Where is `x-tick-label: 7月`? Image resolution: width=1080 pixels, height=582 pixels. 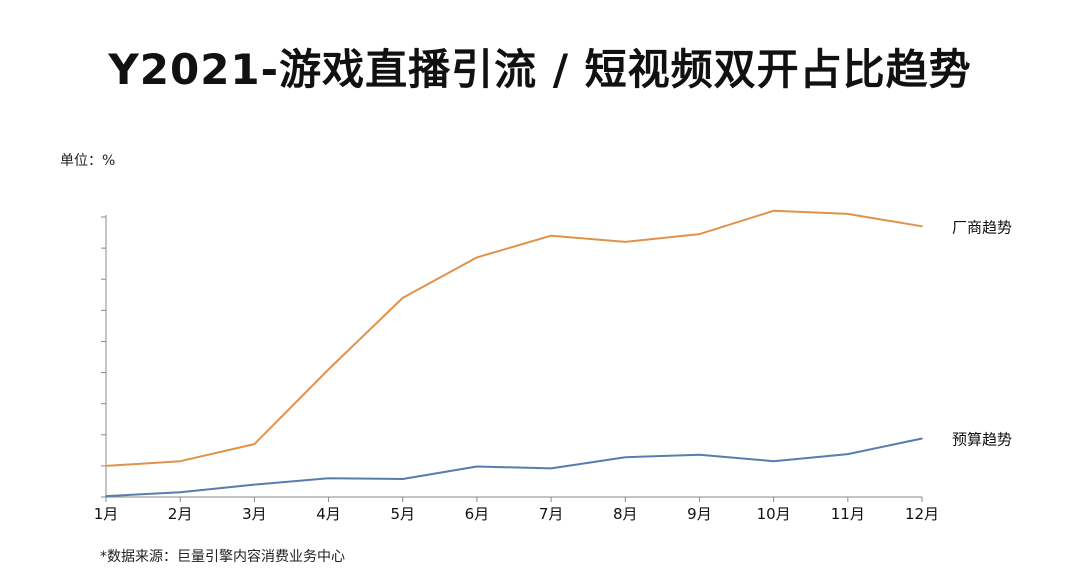 x-tick-label: 7月 is located at coordinates (551, 514).